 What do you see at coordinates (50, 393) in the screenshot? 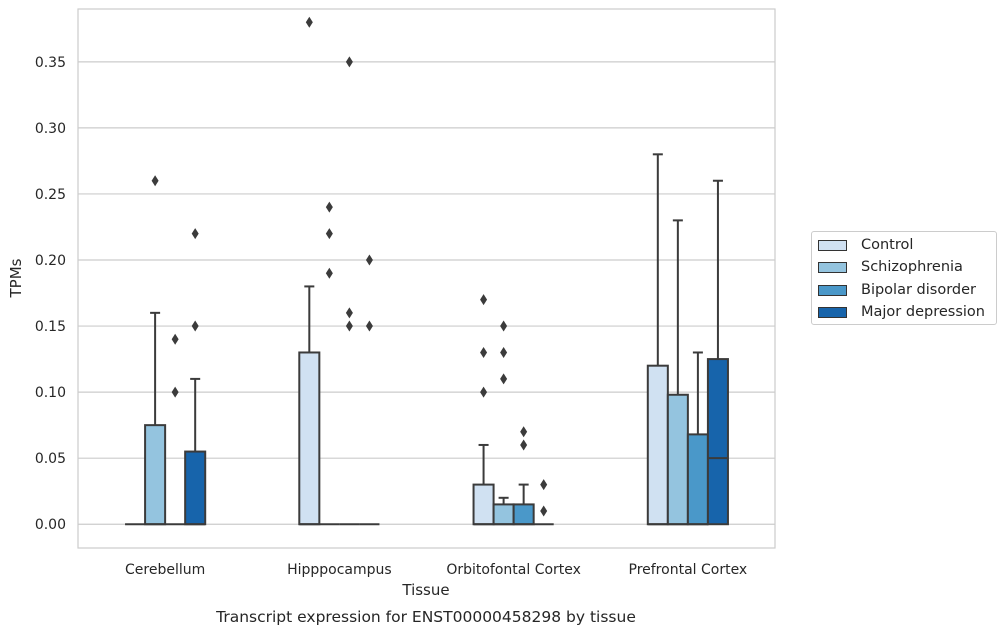
I see `y-tick-label: 0.10` at bounding box center [50, 393].